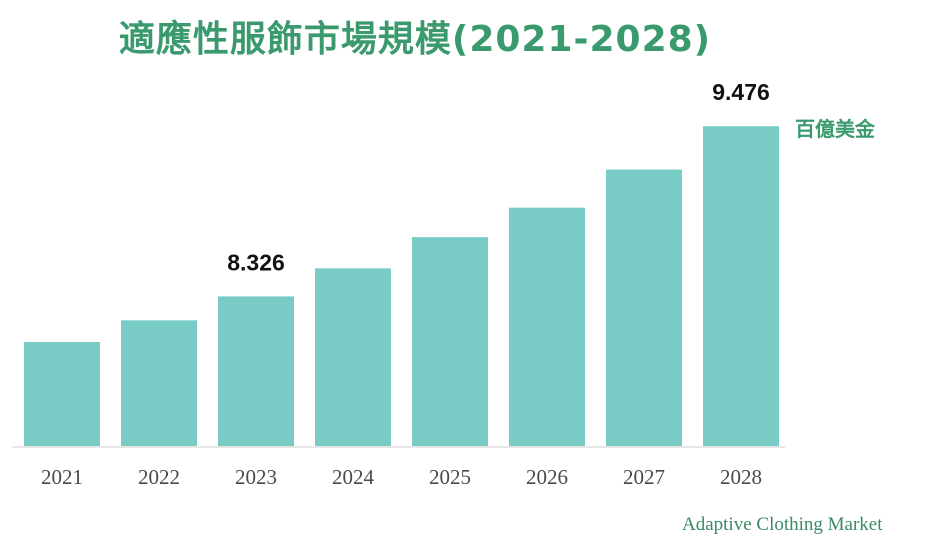 The width and height of the screenshot is (943, 541). I want to click on x-tick-label-2023: 2023, so click(256, 477).